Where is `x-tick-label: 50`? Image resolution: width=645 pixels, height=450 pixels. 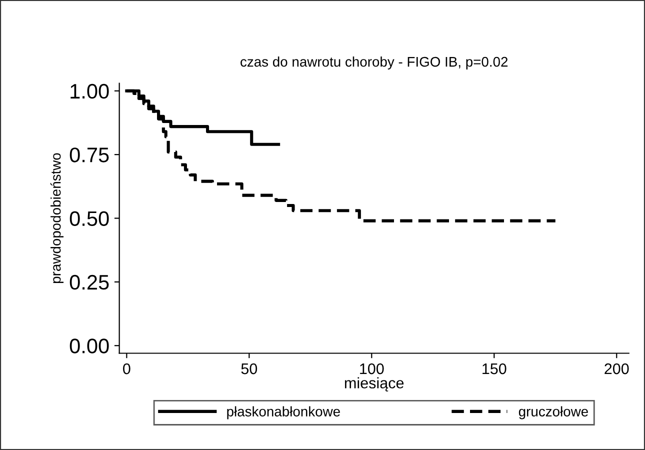
x-tick-label: 50 is located at coordinates (249, 368).